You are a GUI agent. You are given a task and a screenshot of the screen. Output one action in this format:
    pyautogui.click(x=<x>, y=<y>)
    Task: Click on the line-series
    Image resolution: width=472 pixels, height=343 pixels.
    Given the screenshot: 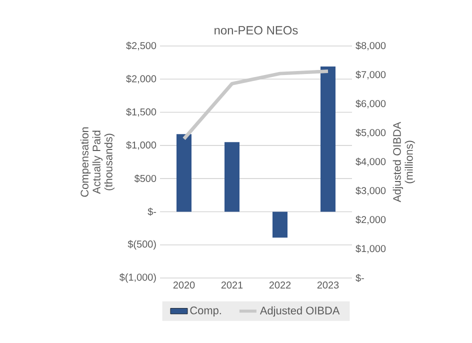 What is the action you would take?
    pyautogui.click(x=256, y=105)
    